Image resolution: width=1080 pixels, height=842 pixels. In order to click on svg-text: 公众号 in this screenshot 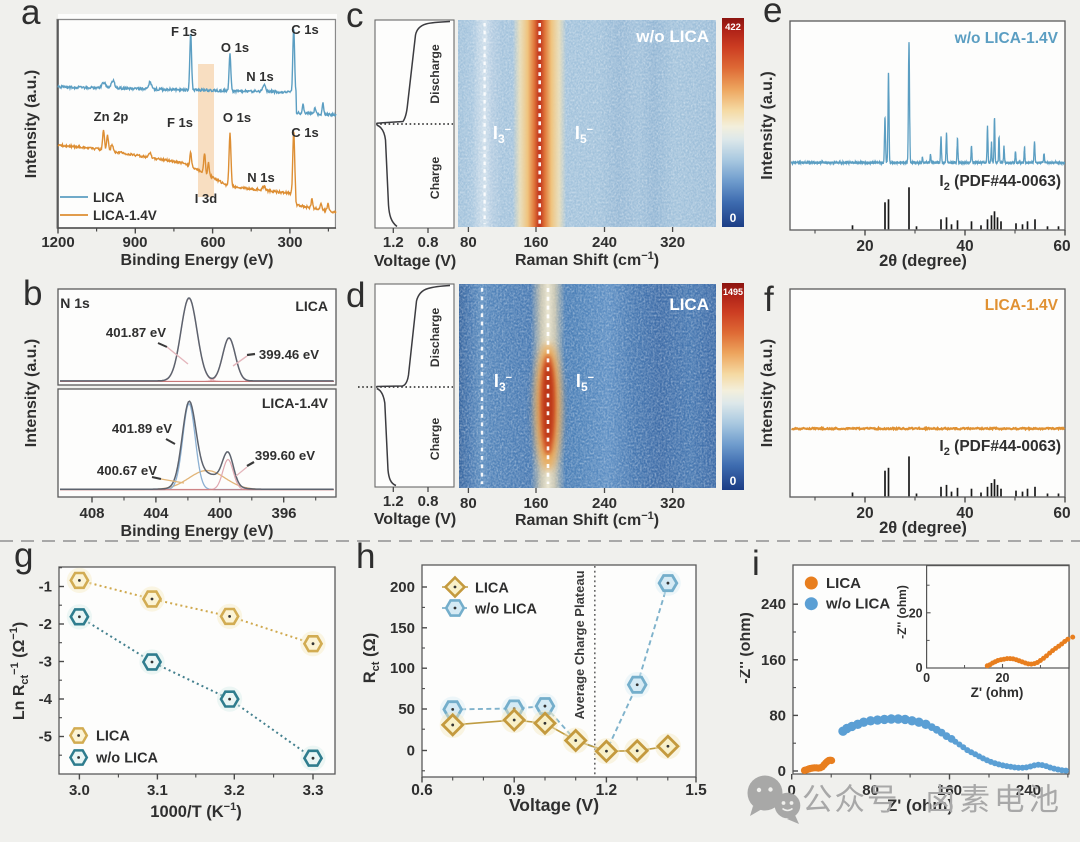, I will do `click(851, 800)`.